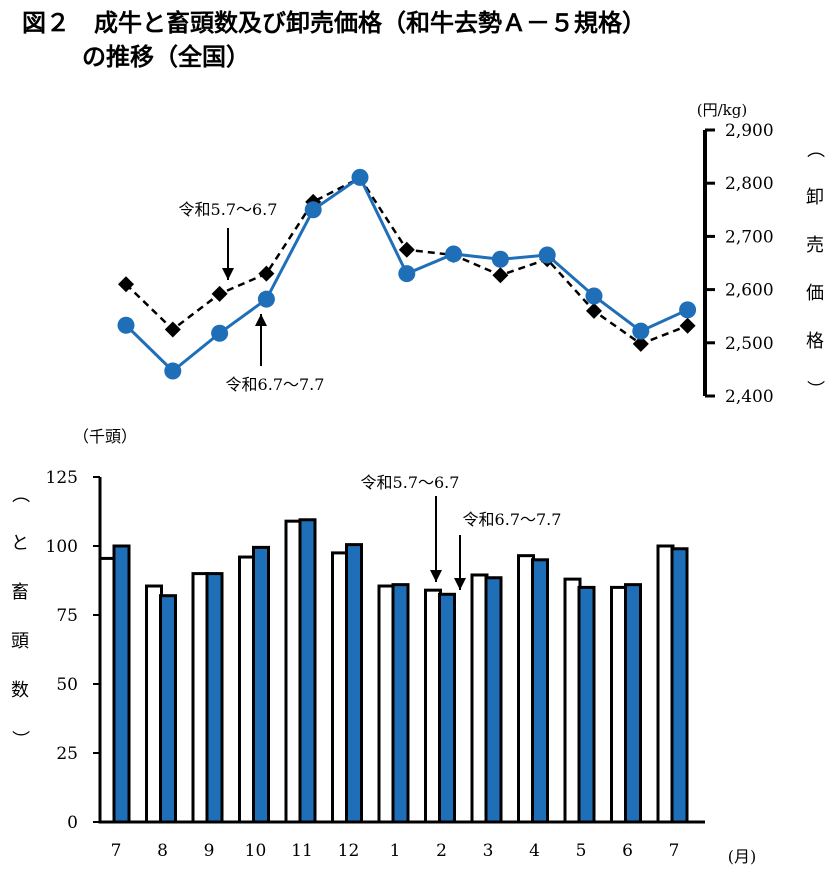  I want to click on price-axis-title-char: 卸, so click(815, 197).